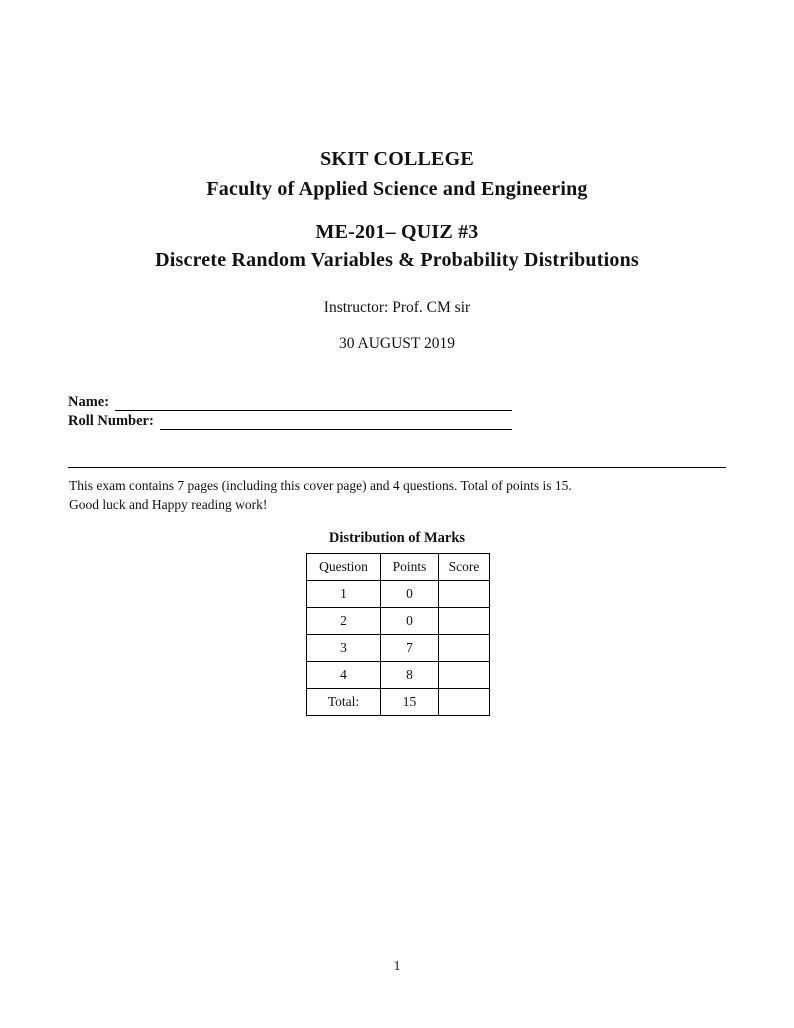 The image size is (794, 1028). What do you see at coordinates (397, 307) in the screenshot?
I see `instructor-line: Instructor: Prof. CM sir` at bounding box center [397, 307].